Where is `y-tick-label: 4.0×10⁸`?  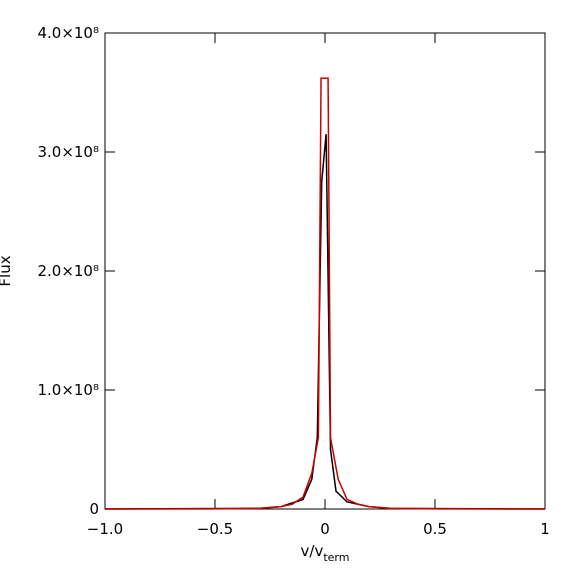 y-tick-label: 4.0×10⁸ is located at coordinates (68, 33).